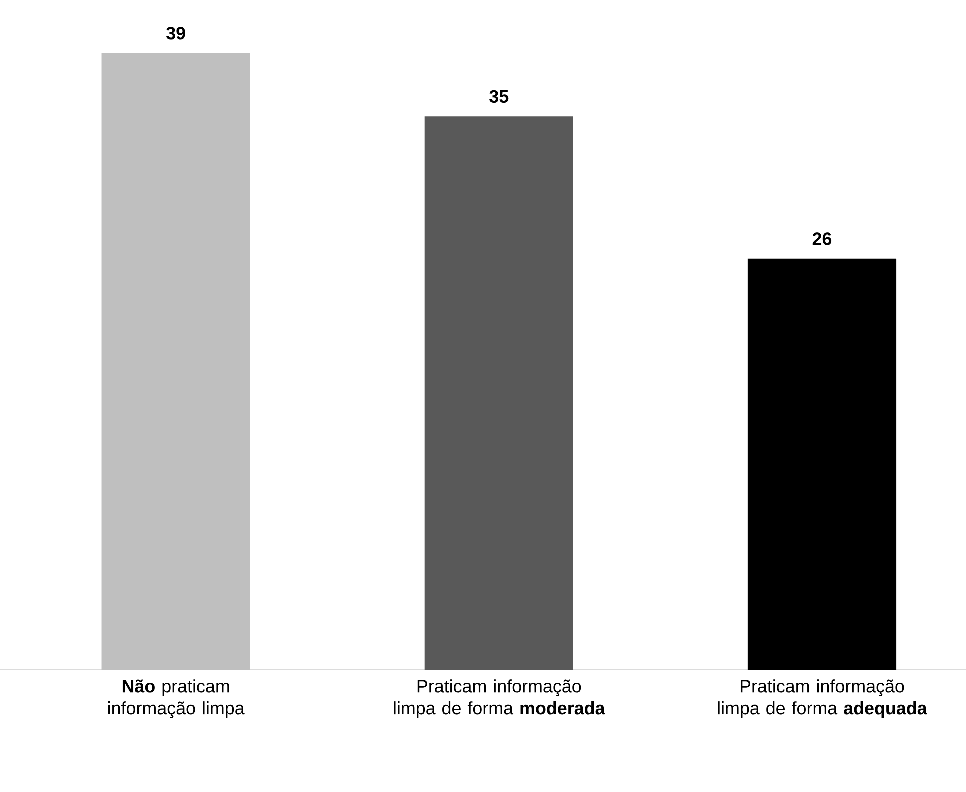 The width and height of the screenshot is (966, 792). What do you see at coordinates (176, 699) in the screenshot?
I see `x-tick-label: Não praticam informação limpa` at bounding box center [176, 699].